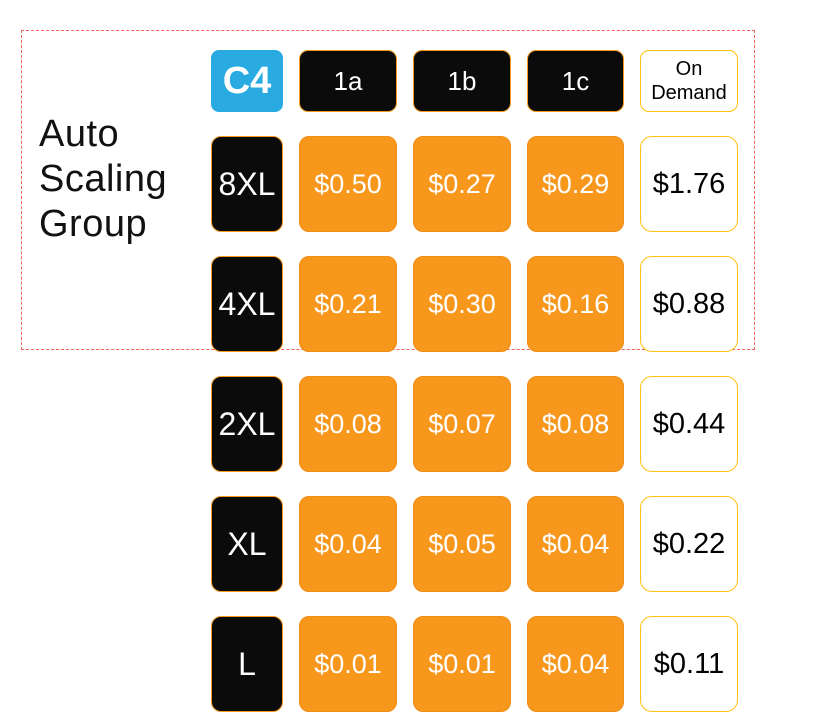 The image size is (838, 728). Describe the element at coordinates (247, 304) in the screenshot. I see `size-label-4xl: 4XL` at that location.